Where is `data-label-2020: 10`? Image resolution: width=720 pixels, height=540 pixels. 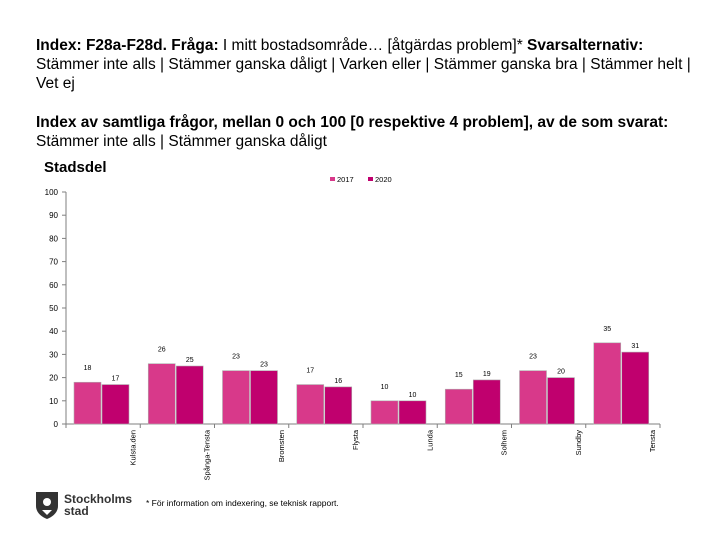
data-label-2020: 10 is located at coordinates (413, 395).